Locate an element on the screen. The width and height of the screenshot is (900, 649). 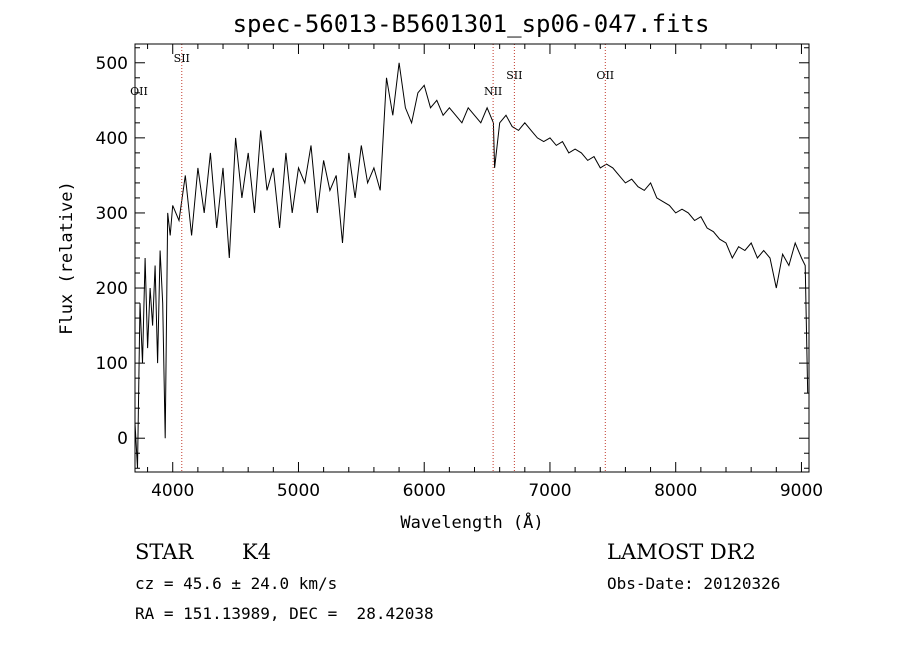
x-tick-label-8000: 8000 is located at coordinates (675, 491).